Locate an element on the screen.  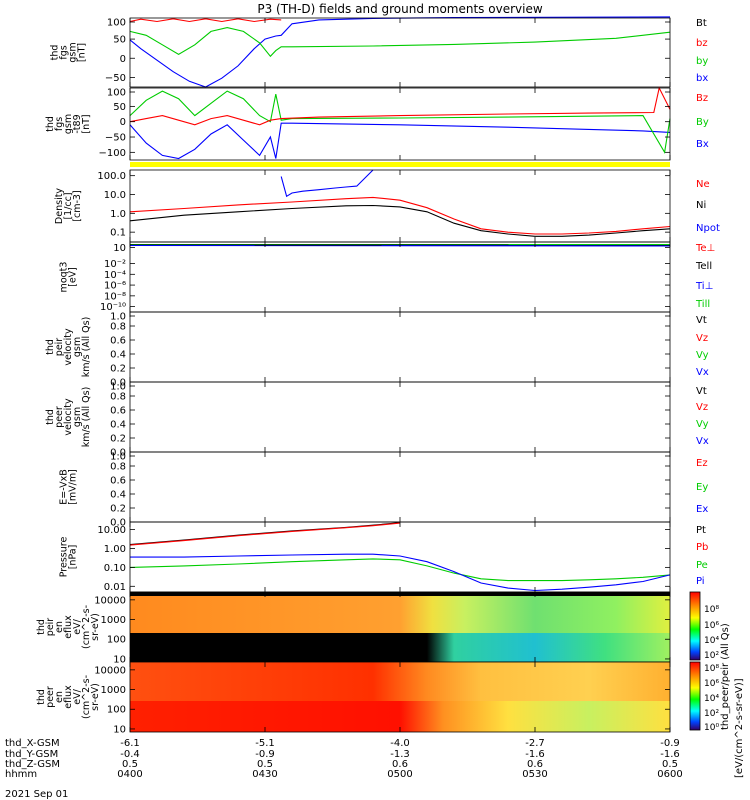
y-axis-label: Density is located at coordinates (59, 206).